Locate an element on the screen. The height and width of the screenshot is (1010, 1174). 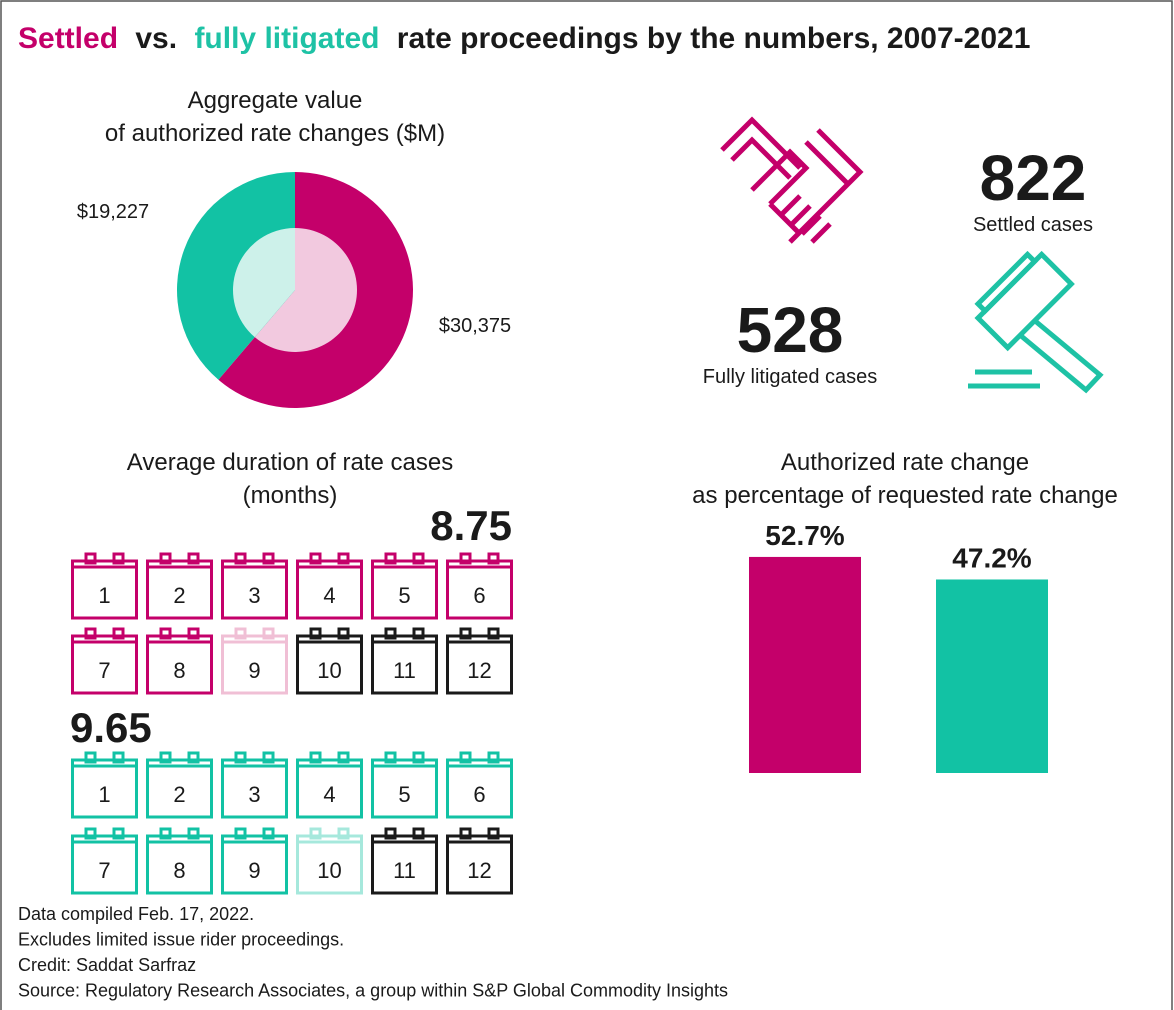
stat-label: Settled cases is located at coordinates (1033, 225).